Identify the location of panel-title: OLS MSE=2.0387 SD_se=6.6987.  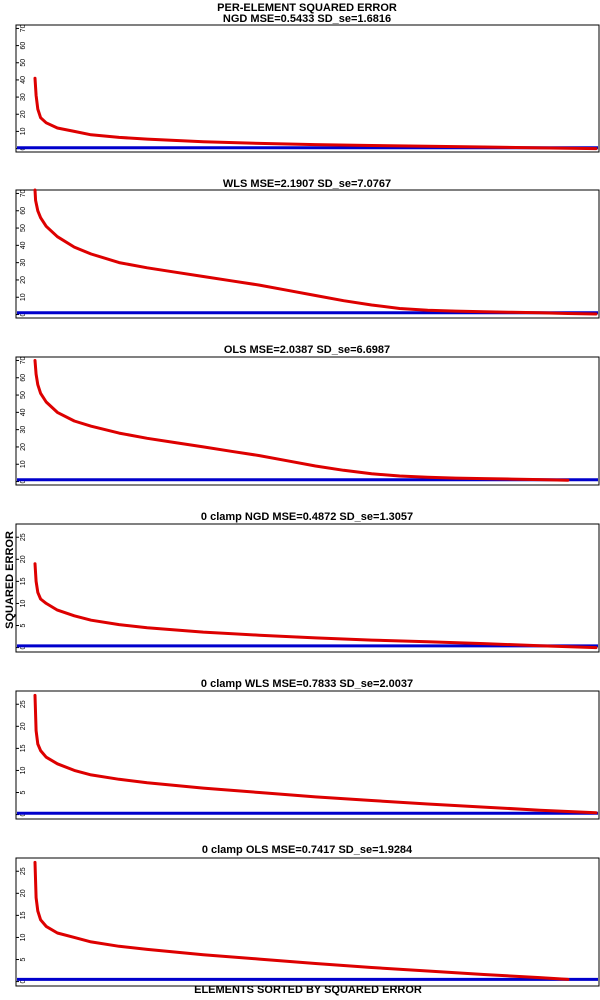
(307, 350).